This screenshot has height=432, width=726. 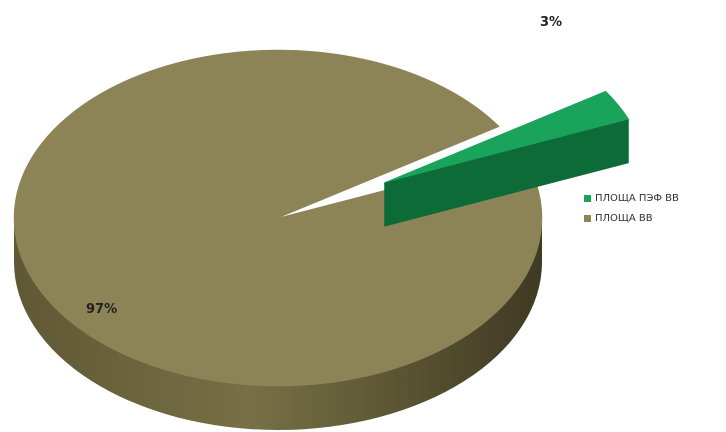 What do you see at coordinates (637, 198) in the screenshot?
I see `legend-label-0: ПЛОЩА ПЭФ ВВ` at bounding box center [637, 198].